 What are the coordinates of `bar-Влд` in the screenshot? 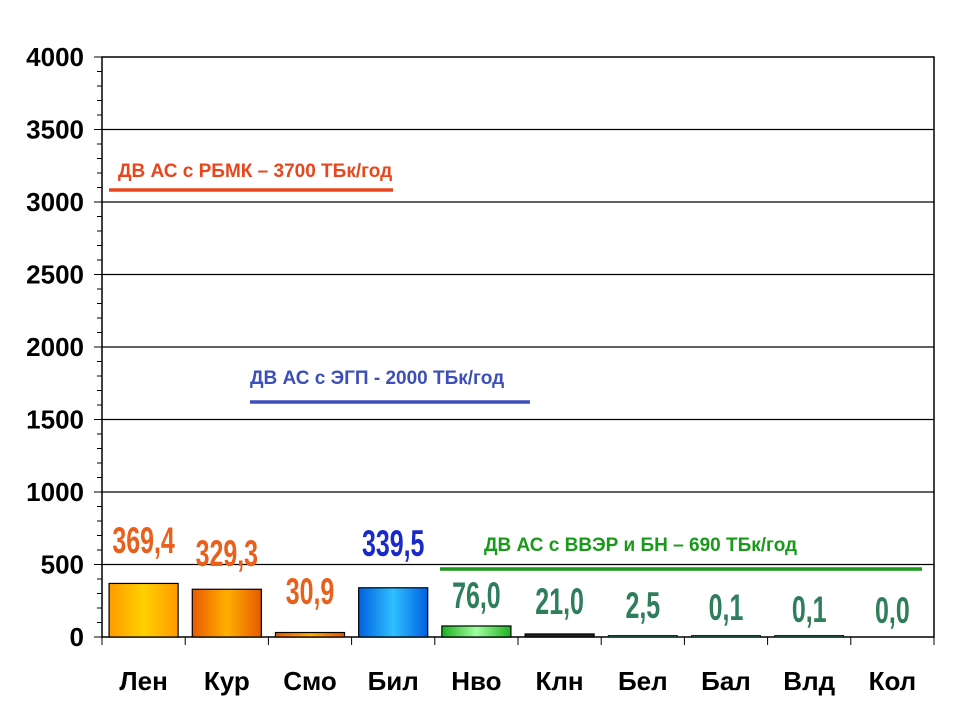 It's located at (809, 636).